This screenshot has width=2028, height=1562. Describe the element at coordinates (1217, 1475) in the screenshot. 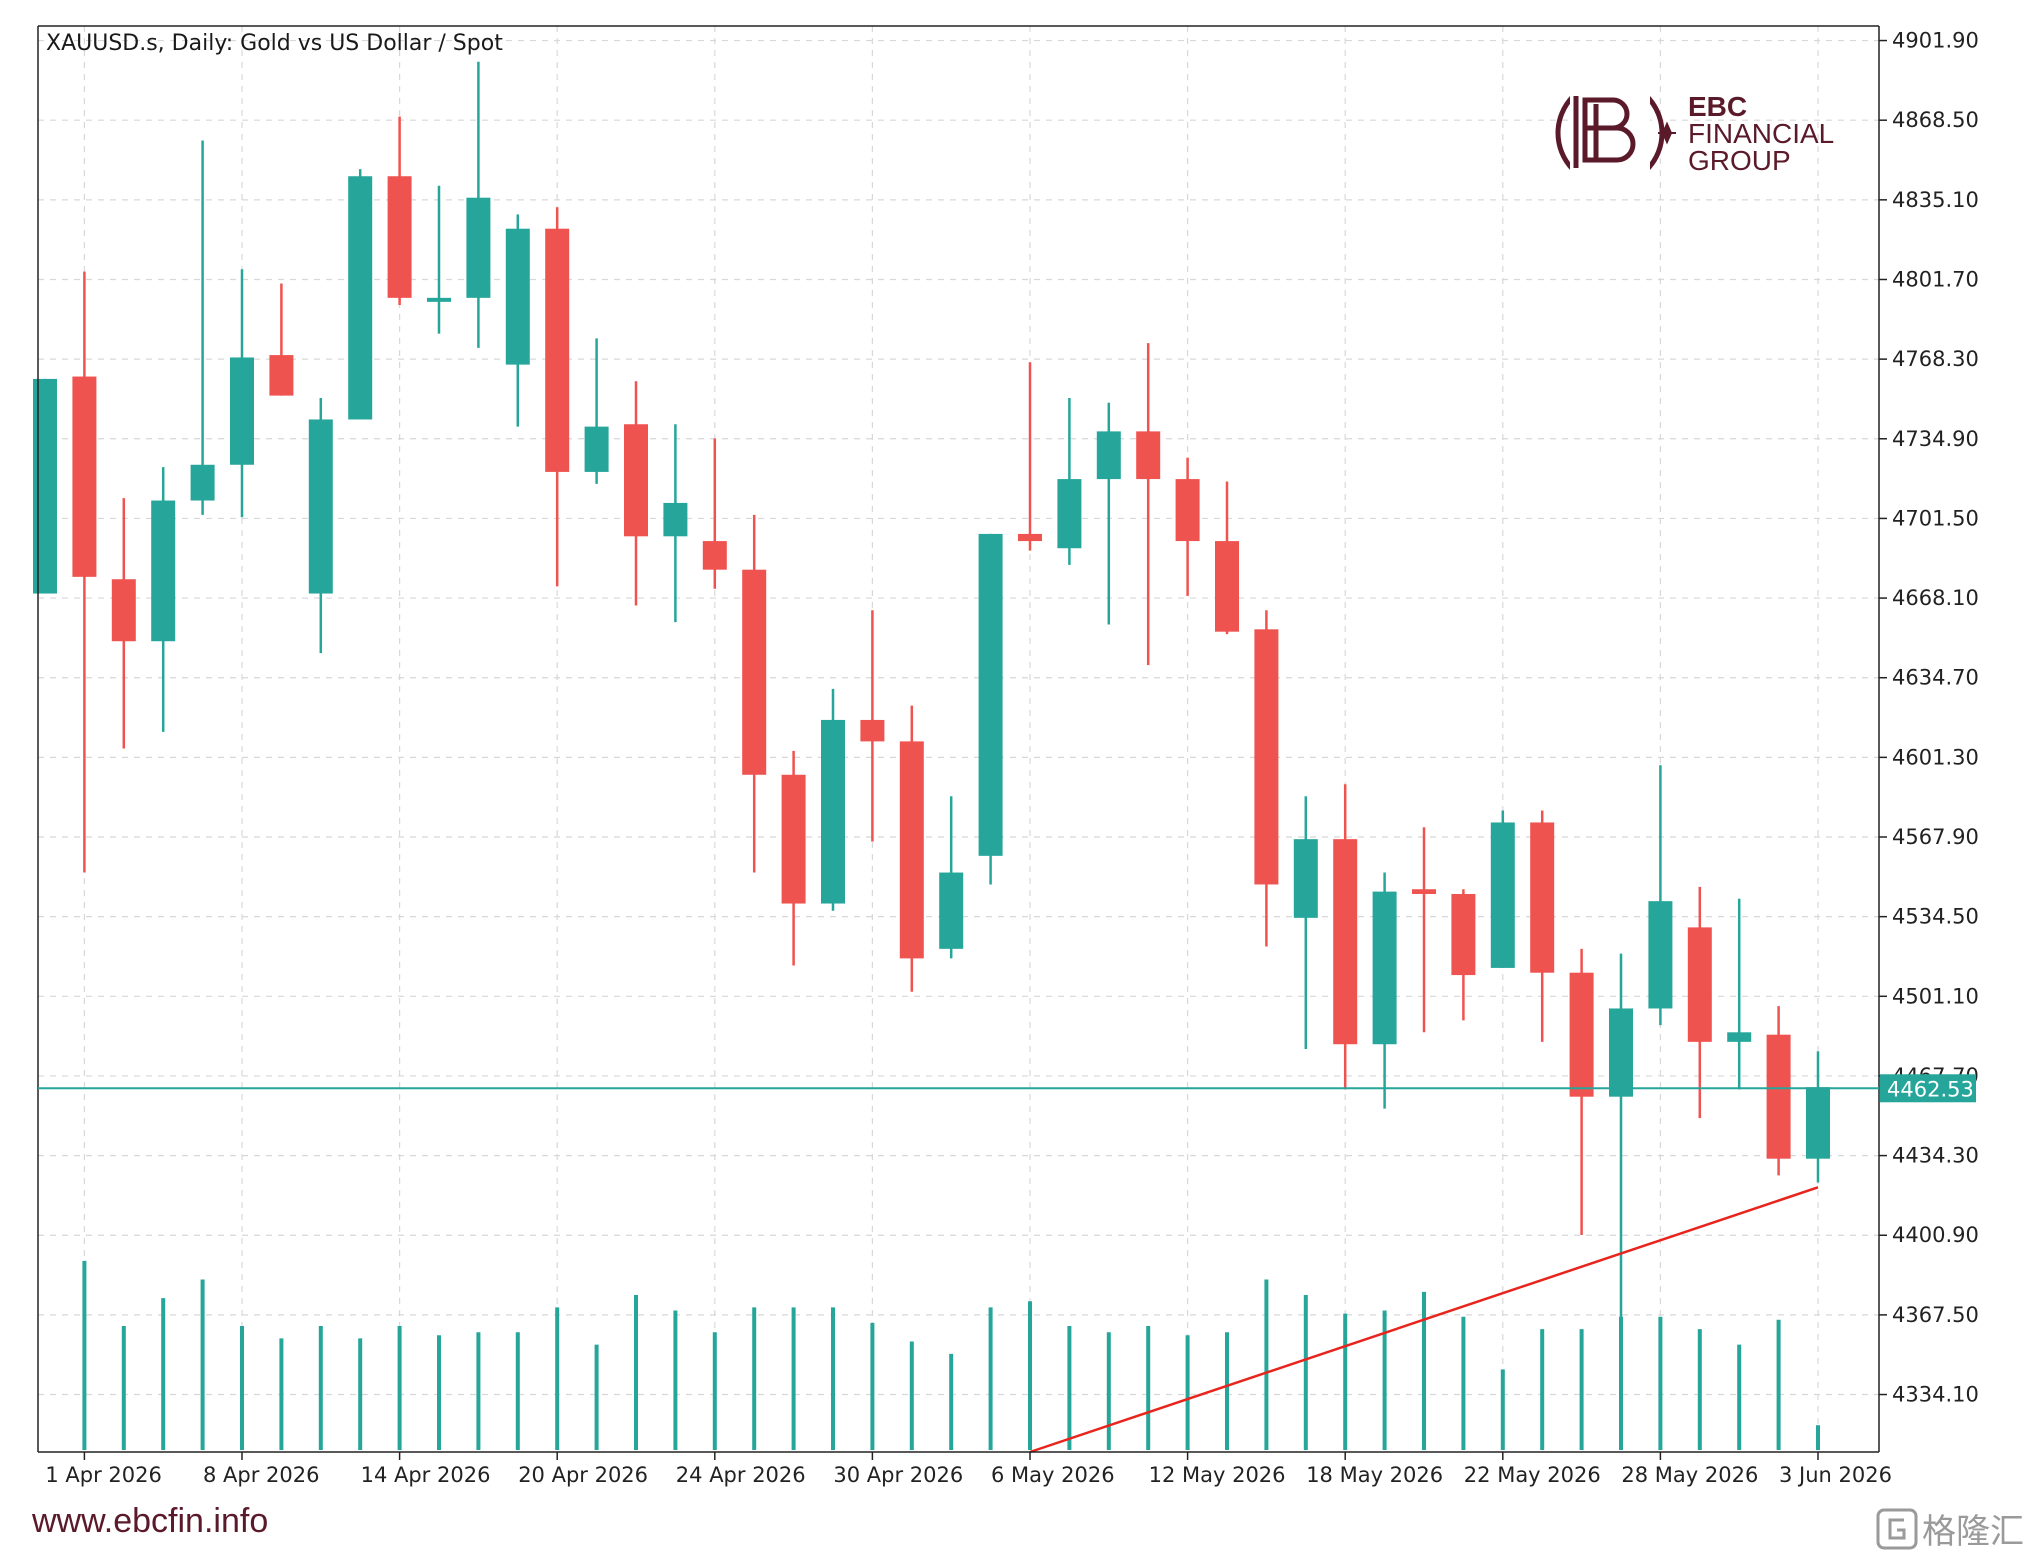

I see `date-tick-label: 12 May 2026` at that location.